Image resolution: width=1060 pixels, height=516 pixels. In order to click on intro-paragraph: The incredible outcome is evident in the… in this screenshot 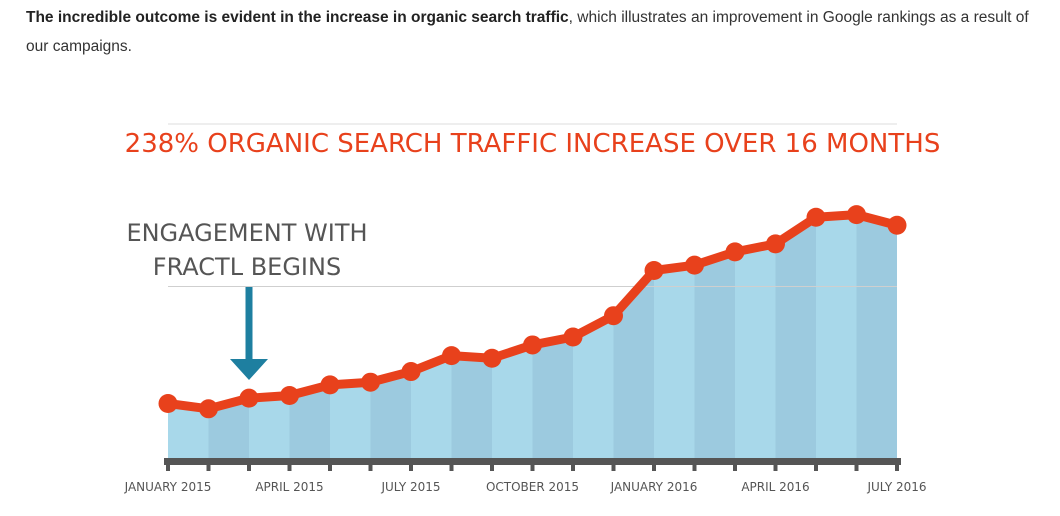, I will do `click(531, 32)`.